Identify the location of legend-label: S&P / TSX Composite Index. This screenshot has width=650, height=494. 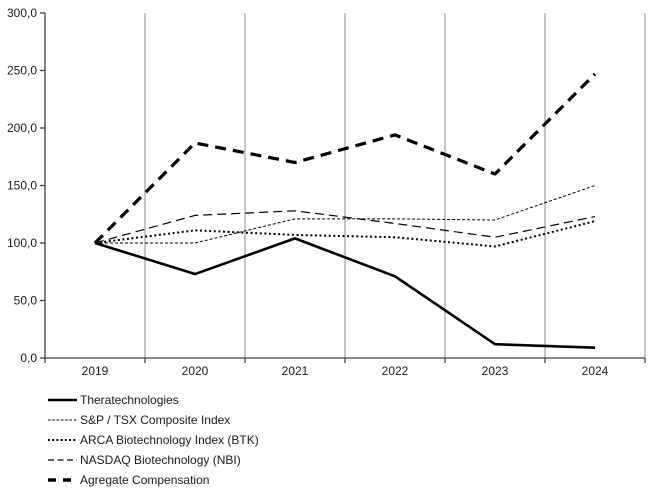
(155, 420).